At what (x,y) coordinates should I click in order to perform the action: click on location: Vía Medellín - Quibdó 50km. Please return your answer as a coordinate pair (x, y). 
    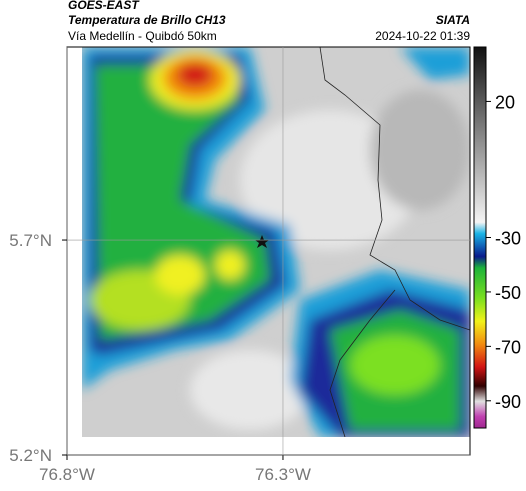
    Looking at the image, I should click on (142, 36).